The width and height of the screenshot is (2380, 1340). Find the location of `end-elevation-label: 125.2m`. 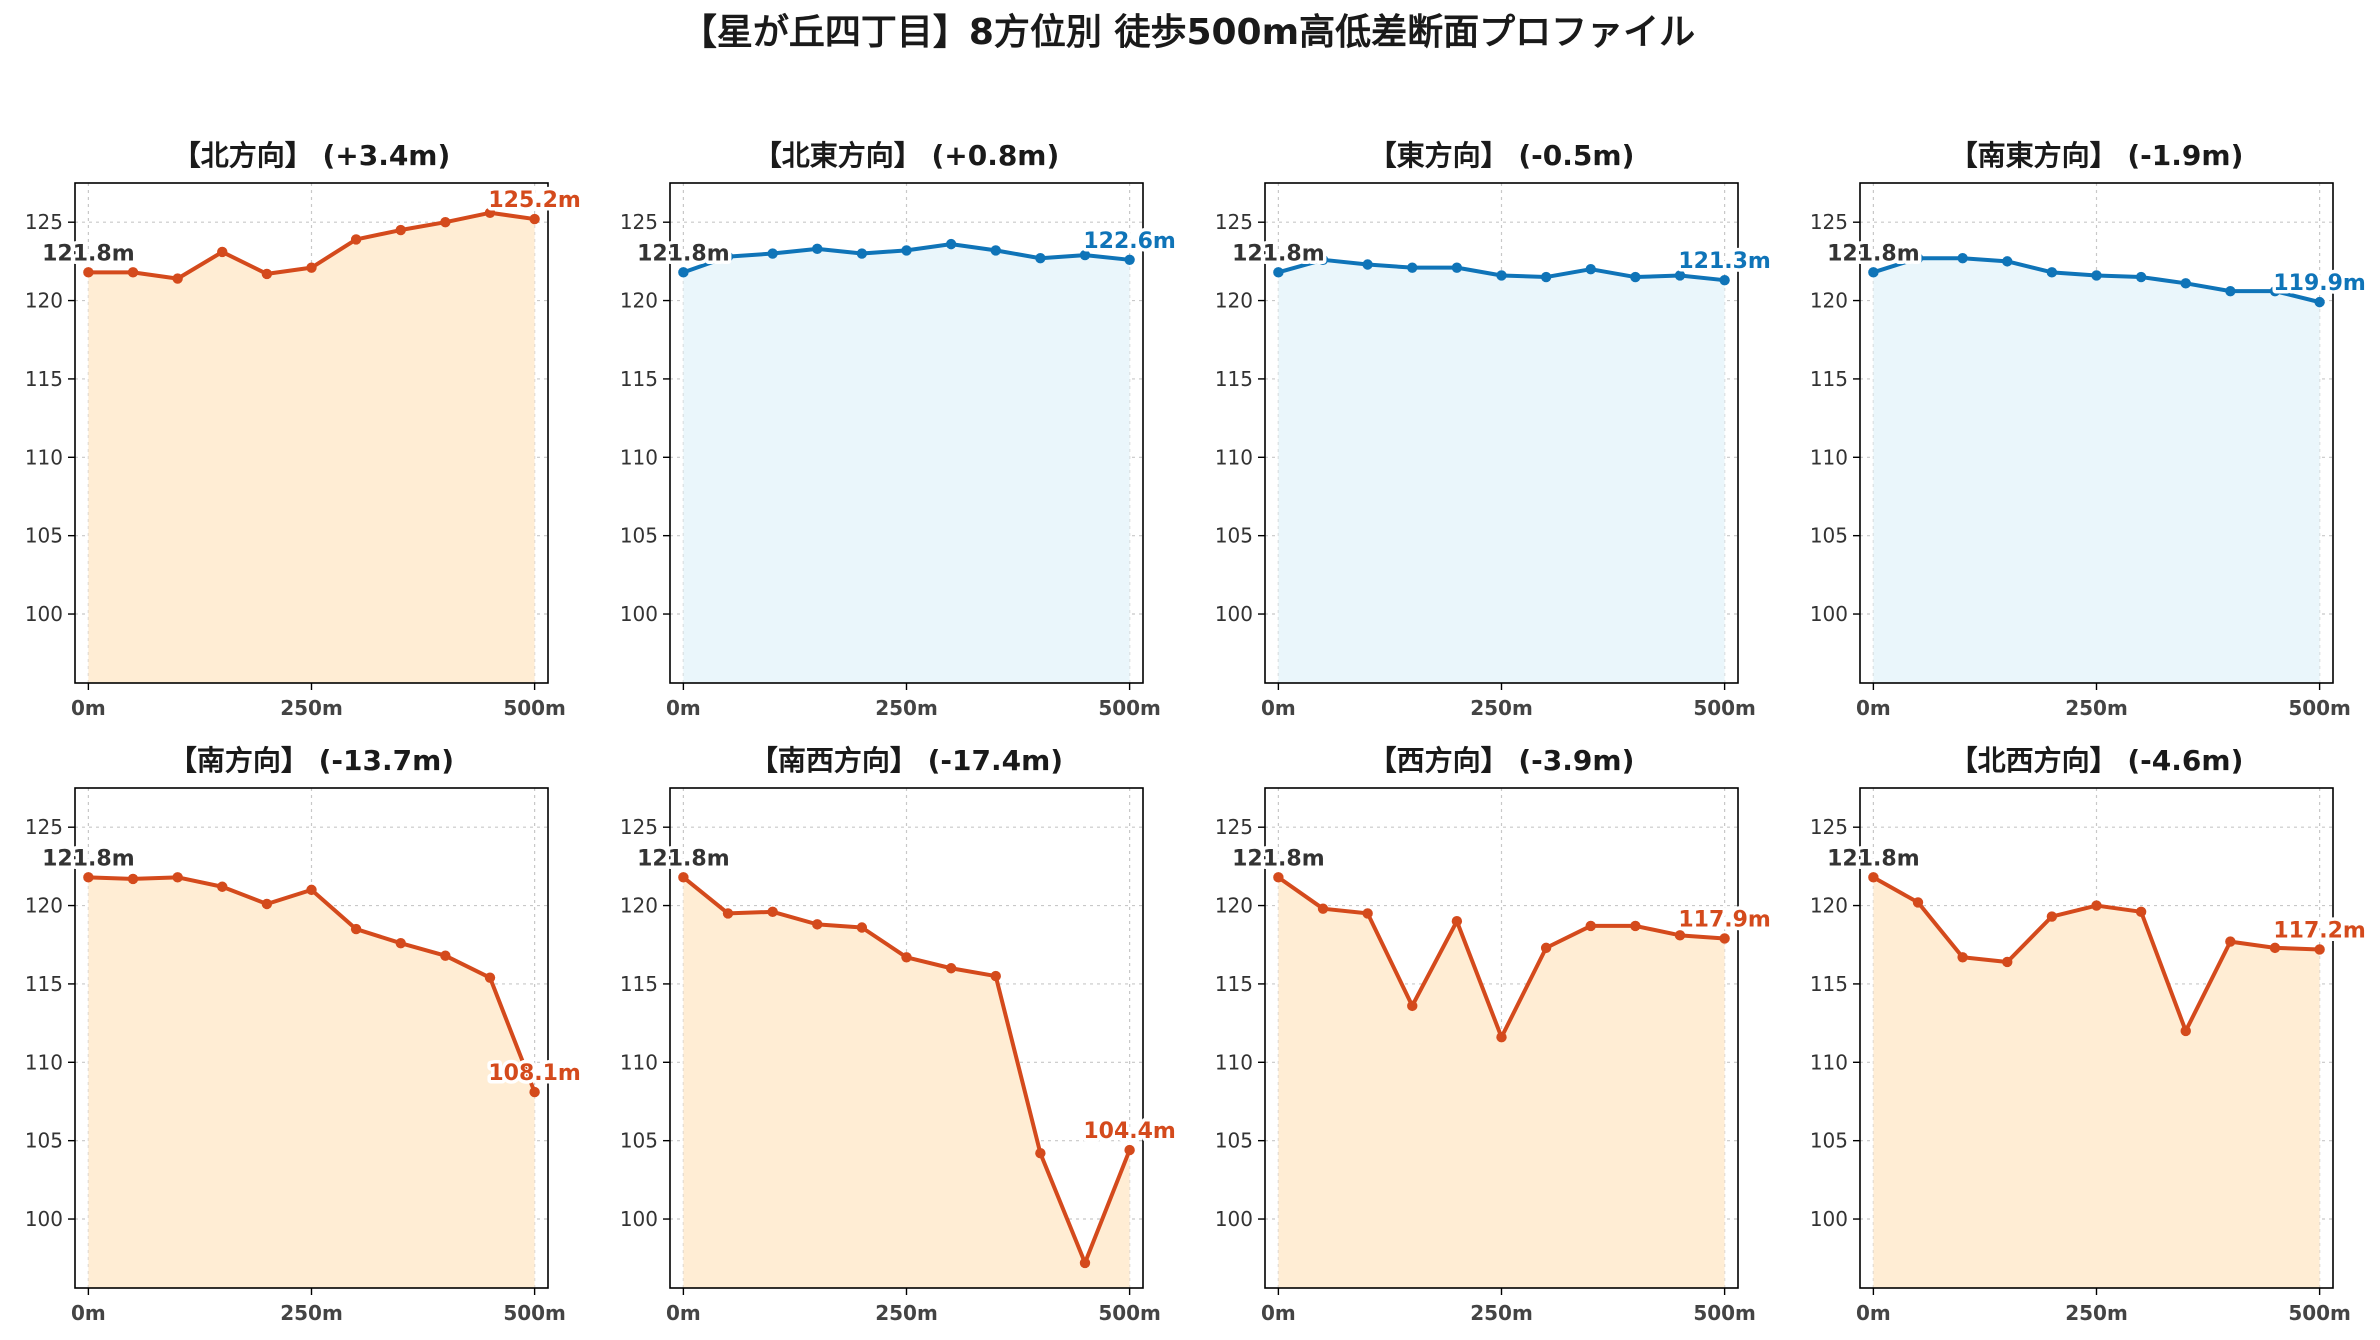

end-elevation-label: 125.2m is located at coordinates (534, 200).